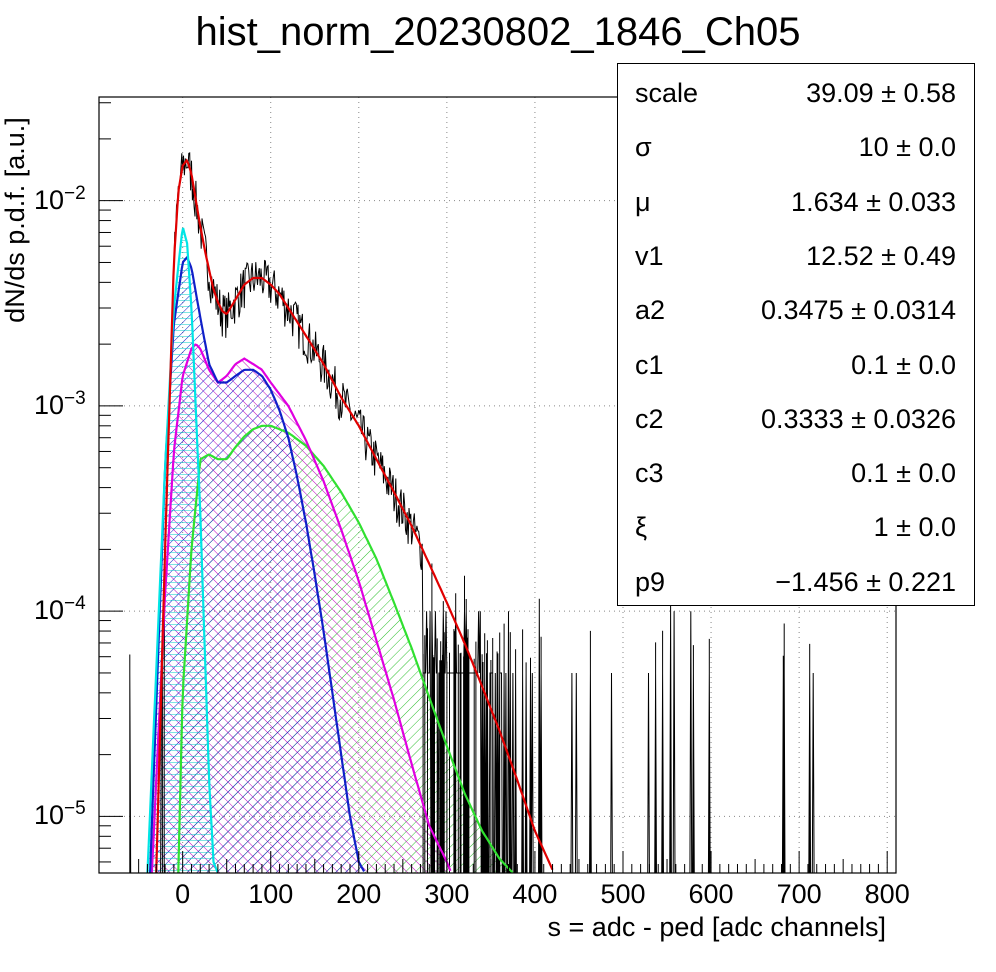  What do you see at coordinates (649, 364) in the screenshot?
I see `stats-param-name: c1` at bounding box center [649, 364].